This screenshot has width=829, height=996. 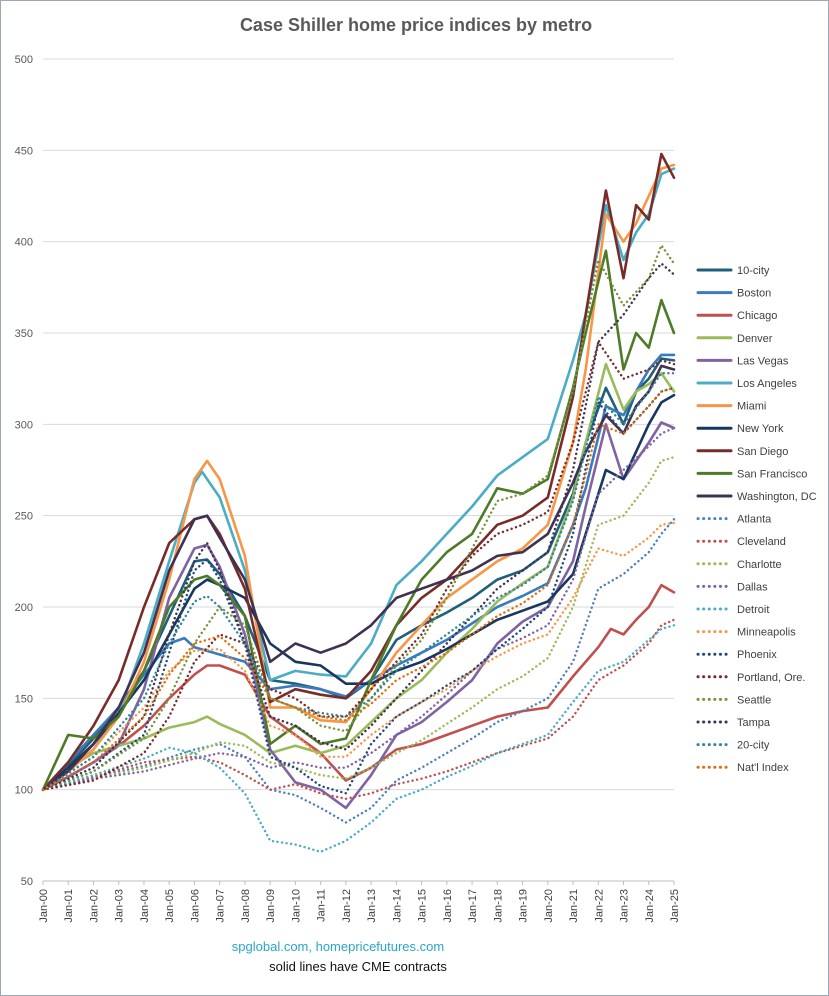 What do you see at coordinates (24, 151) in the screenshot?
I see `y-tick-label: 450` at bounding box center [24, 151].